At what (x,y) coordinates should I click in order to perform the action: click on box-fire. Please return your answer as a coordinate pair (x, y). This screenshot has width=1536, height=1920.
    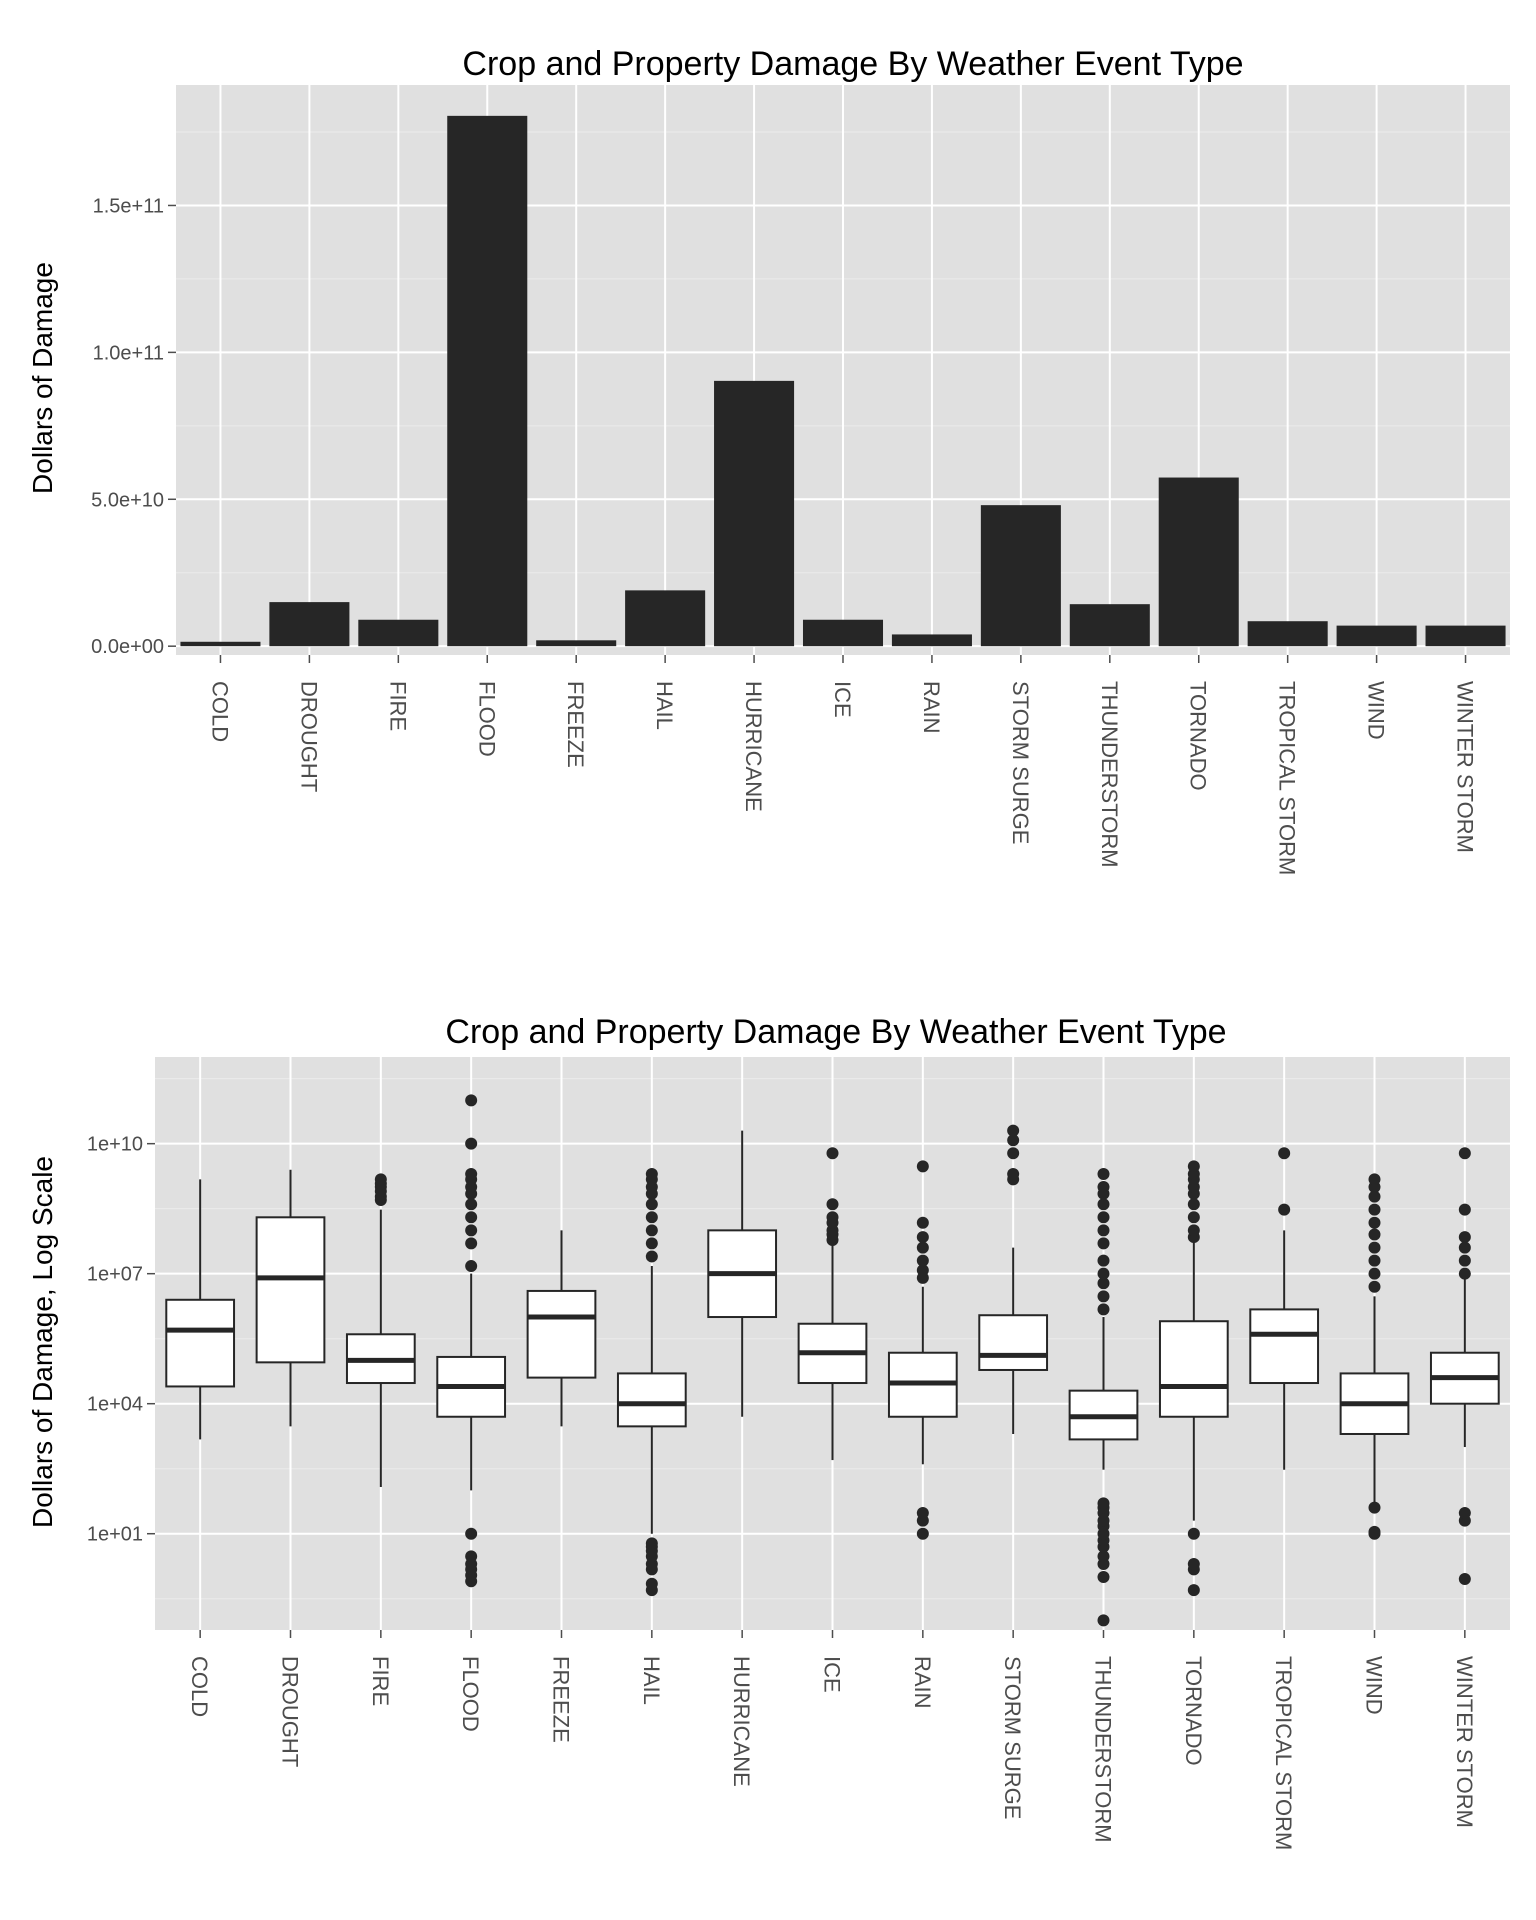
    Looking at the image, I should click on (380, 1330).